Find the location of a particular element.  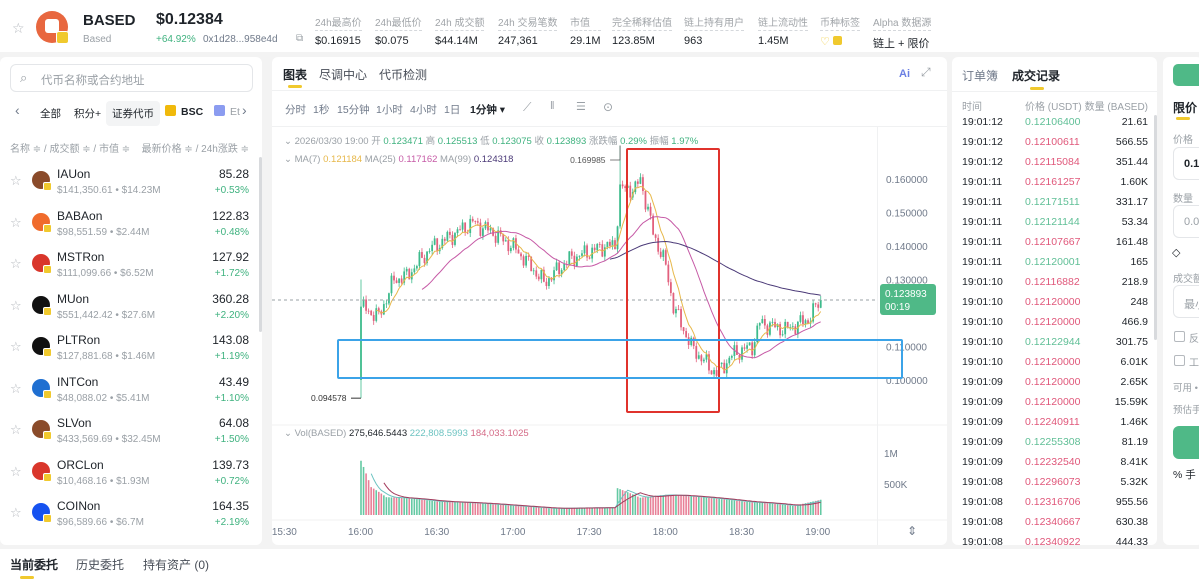

interval-4: 4小时 is located at coordinates (423, 110).